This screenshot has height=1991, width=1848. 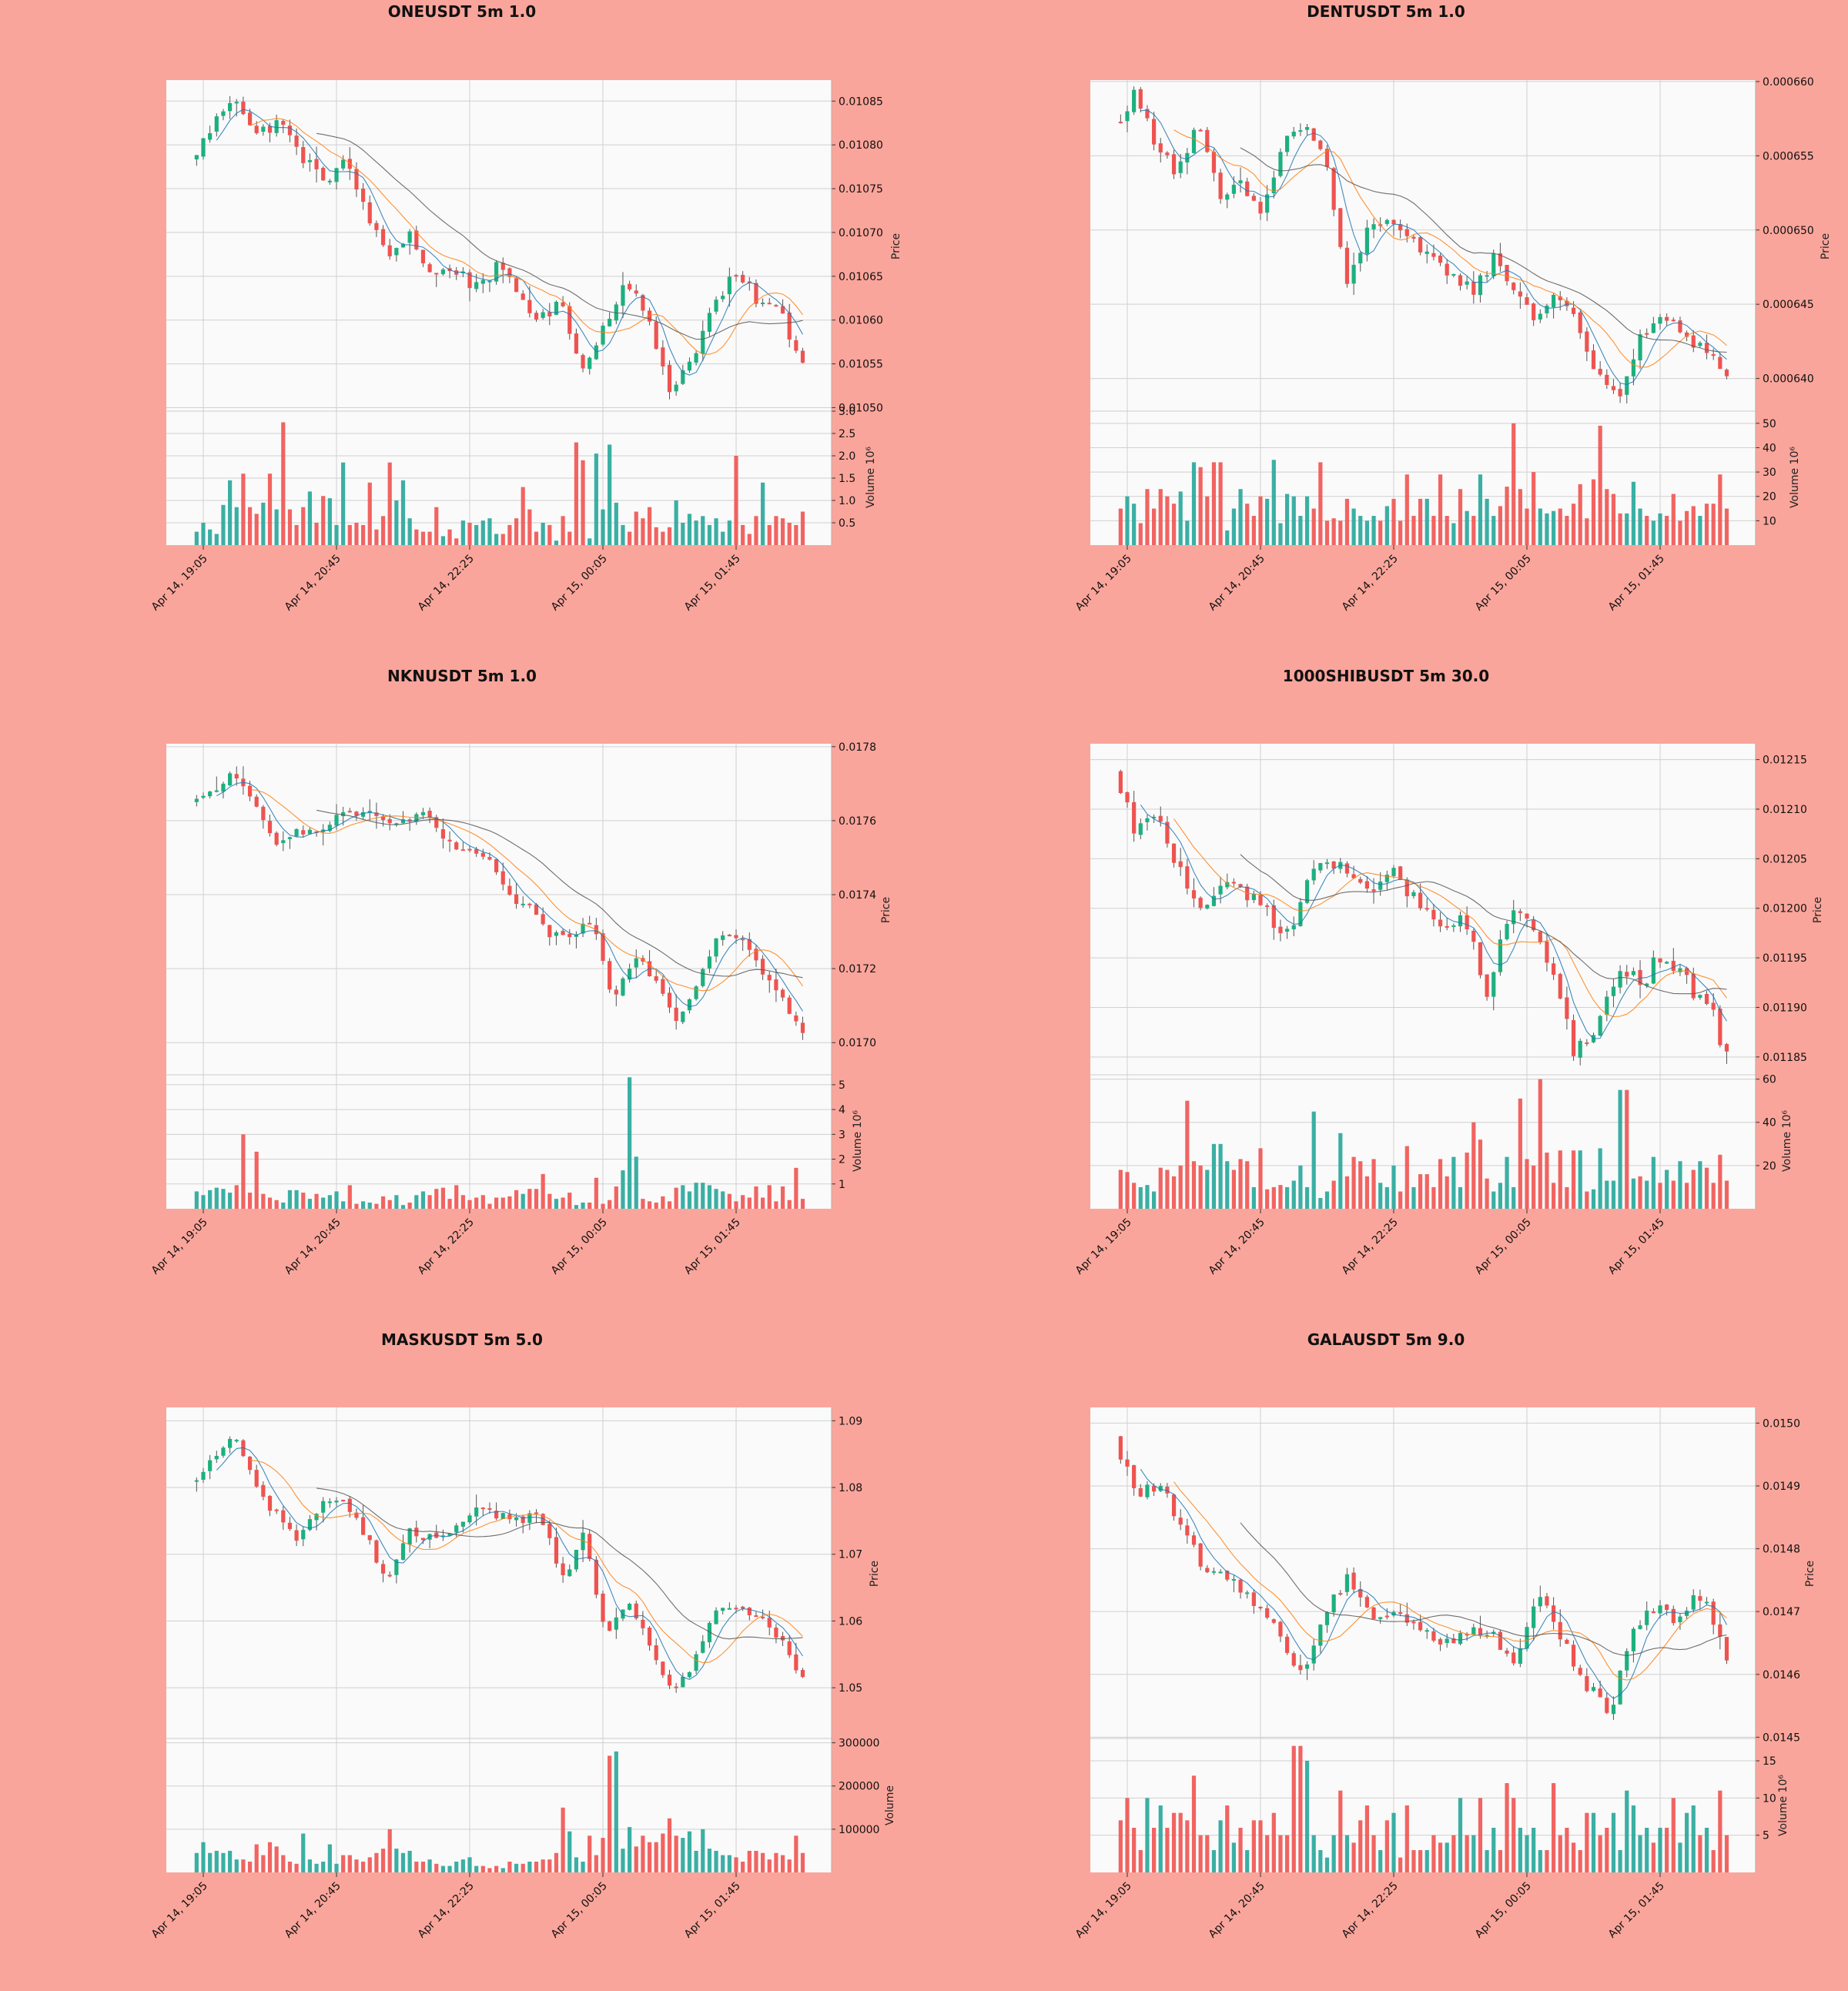 I want to click on volume-tick-label: 2, so click(x=842, y=1160).